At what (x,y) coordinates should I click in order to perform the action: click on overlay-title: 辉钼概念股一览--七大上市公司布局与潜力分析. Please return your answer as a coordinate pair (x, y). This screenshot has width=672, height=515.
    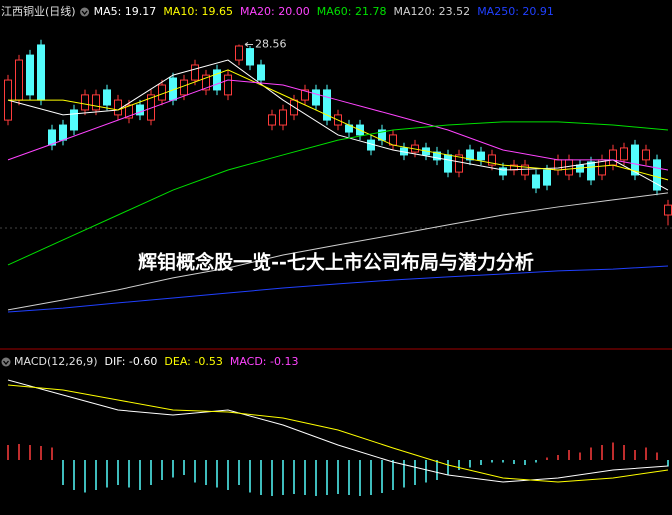
    Looking at the image, I should click on (336, 262).